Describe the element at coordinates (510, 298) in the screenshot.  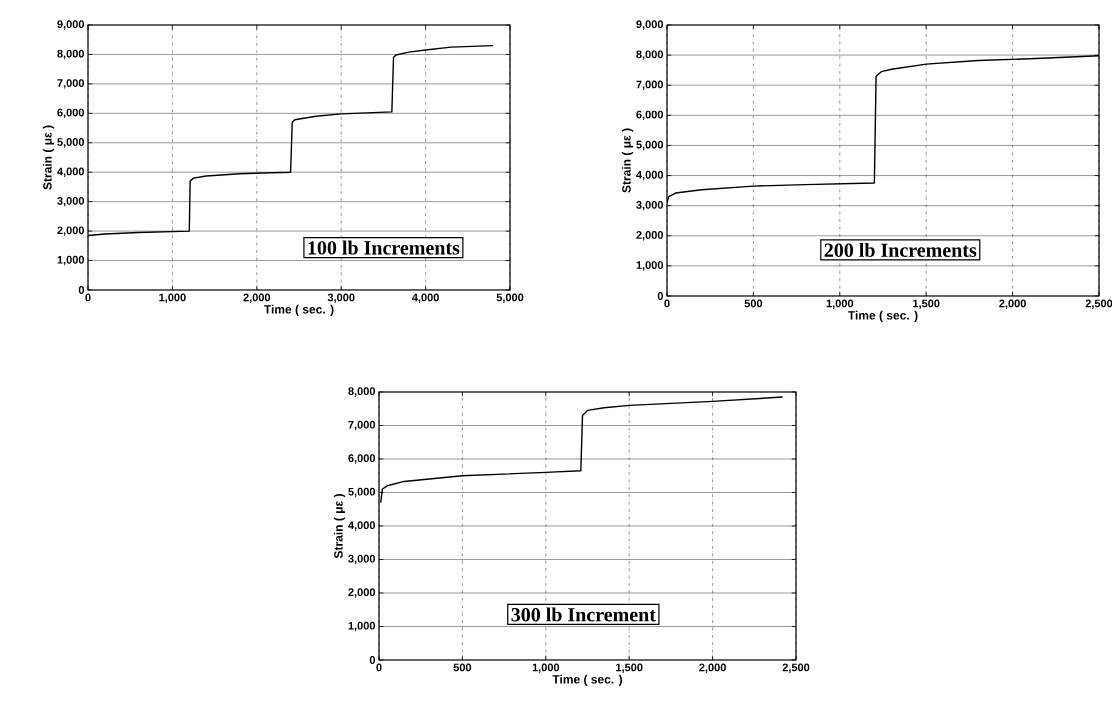
I see `x-tick-label: 5,000` at that location.